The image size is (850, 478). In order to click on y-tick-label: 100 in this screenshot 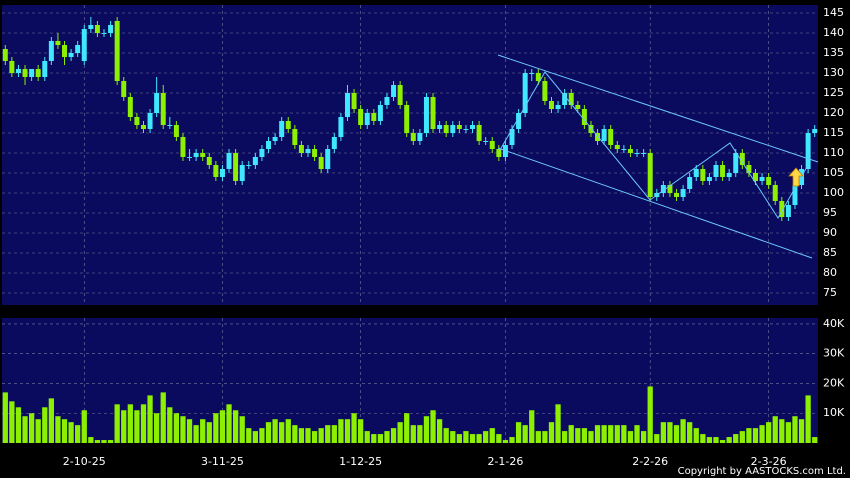, I will do `click(833, 192)`.